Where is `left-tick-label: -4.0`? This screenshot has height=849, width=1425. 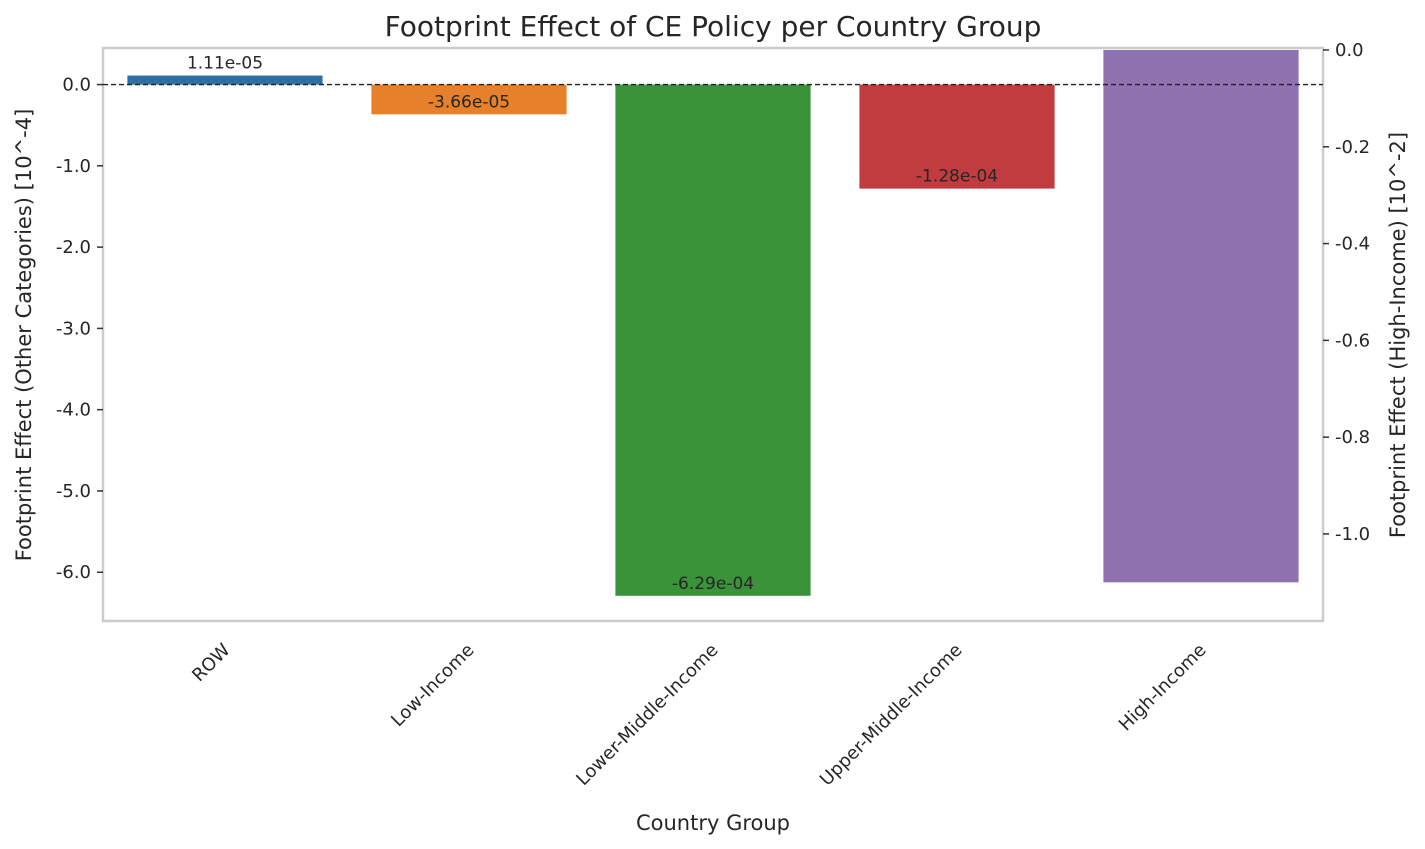 left-tick-label: -4.0 is located at coordinates (73, 410).